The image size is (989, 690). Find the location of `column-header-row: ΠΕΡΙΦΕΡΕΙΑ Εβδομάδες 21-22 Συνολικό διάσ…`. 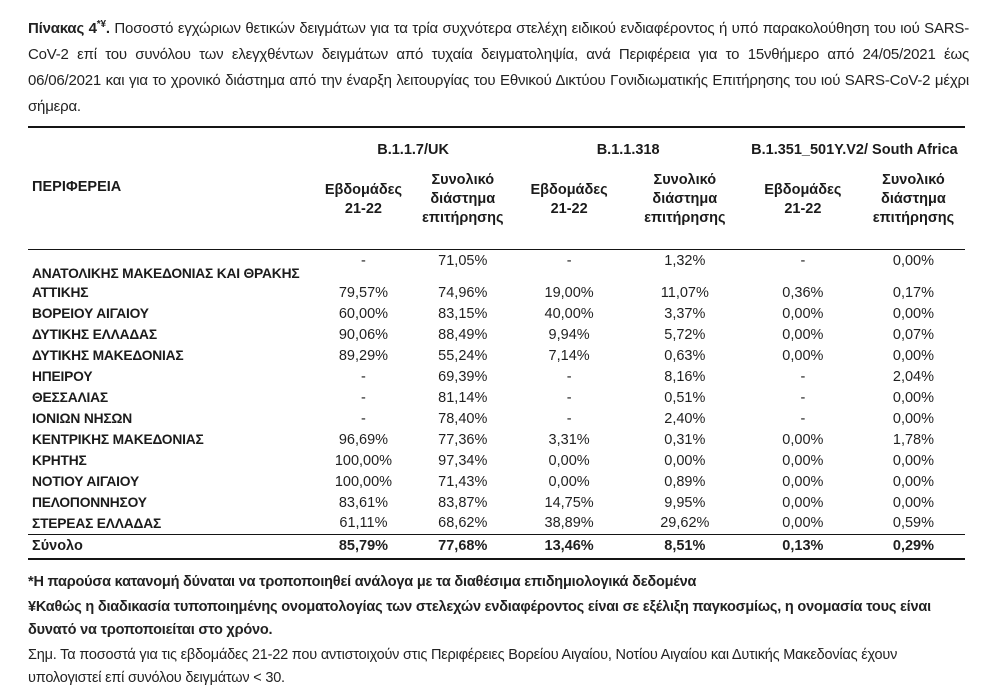

column-header-row: ΠΕΡΙΦΕΡΕΙΑ Εβδομάδες 21-22 Συνολικό διάσ… is located at coordinates (496, 205).